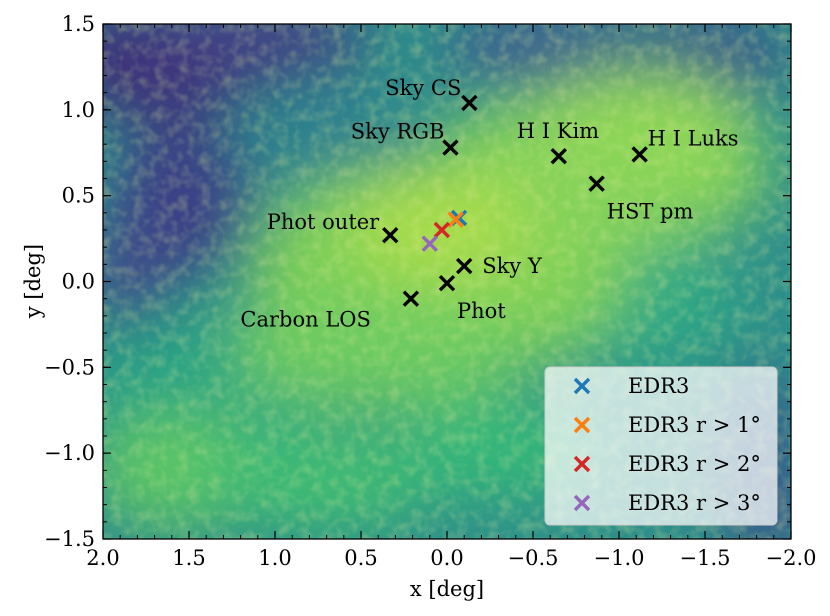  What do you see at coordinates (78, 110) in the screenshot?
I see `y-tick-label: 1.0` at bounding box center [78, 110].